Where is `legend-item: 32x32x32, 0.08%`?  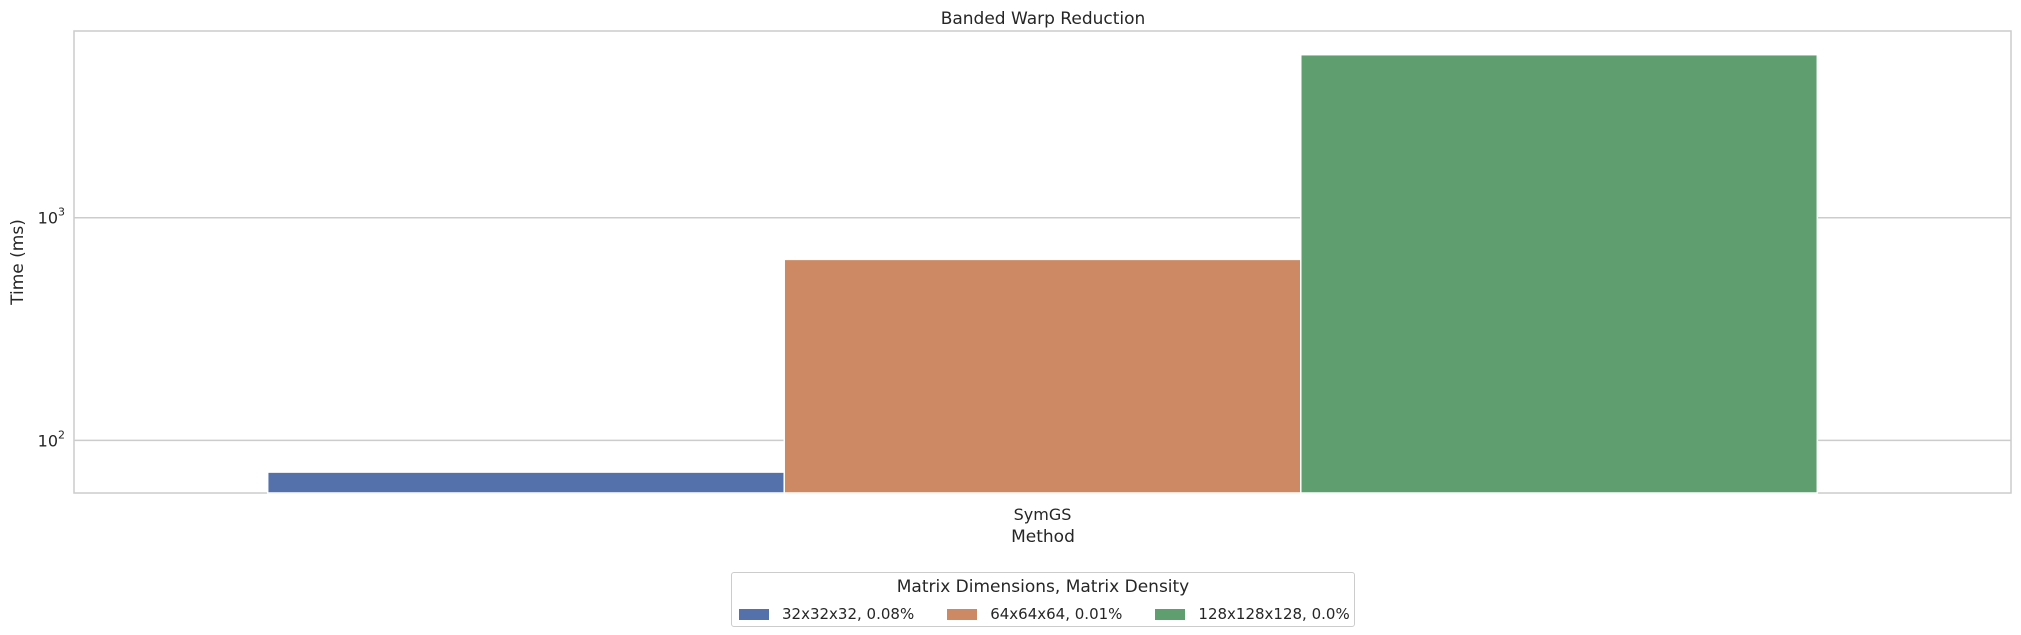 legend-item: 32x32x32, 0.08% is located at coordinates (826, 614).